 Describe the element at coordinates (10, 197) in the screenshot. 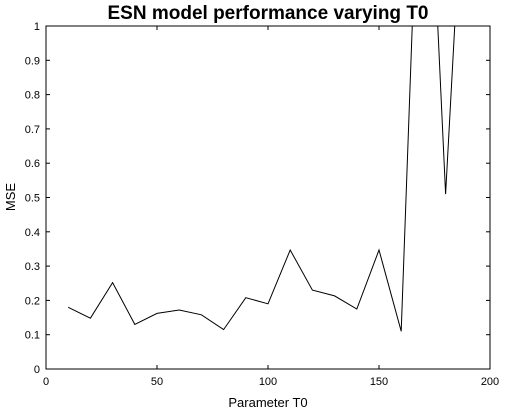

I see `y-axis-label: MSE` at that location.